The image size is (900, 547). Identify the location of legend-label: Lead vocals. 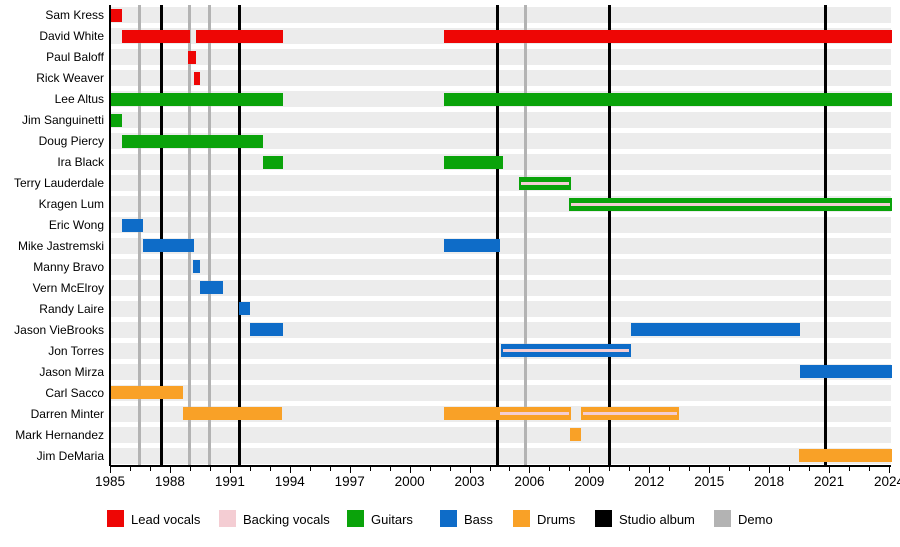
(166, 519).